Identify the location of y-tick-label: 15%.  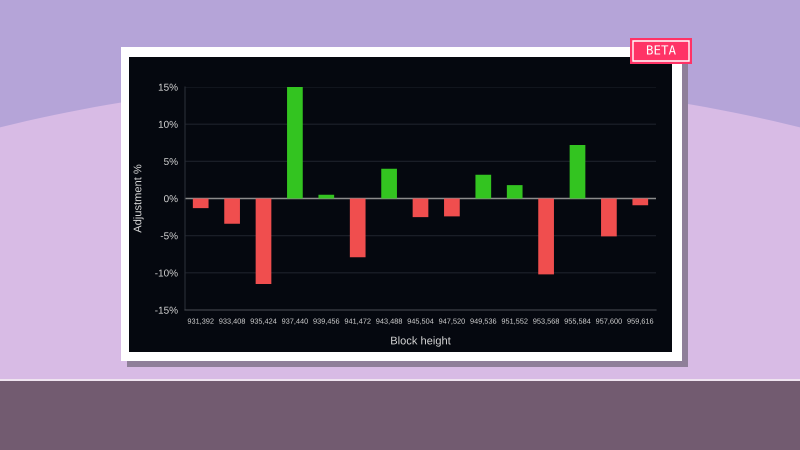
(168, 87).